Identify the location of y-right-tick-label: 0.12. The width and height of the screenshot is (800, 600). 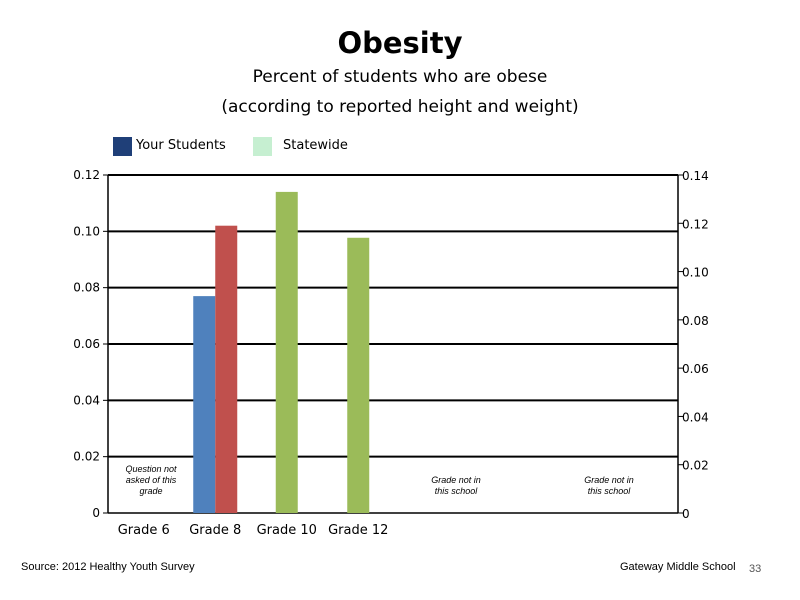
(695, 224).